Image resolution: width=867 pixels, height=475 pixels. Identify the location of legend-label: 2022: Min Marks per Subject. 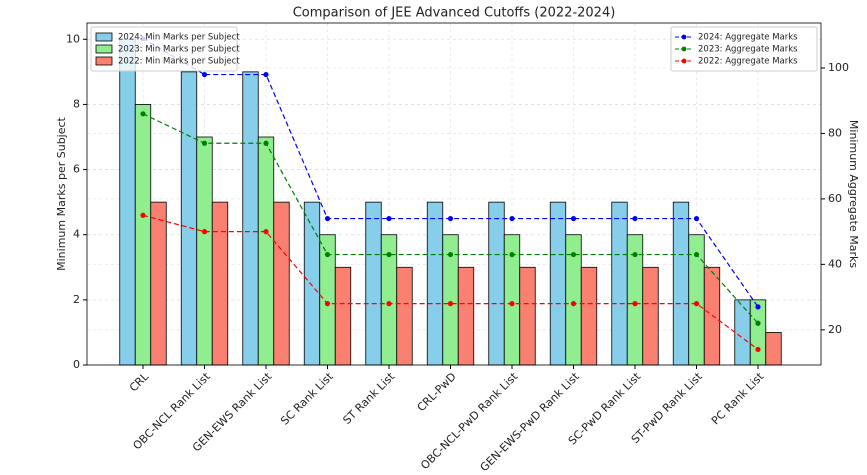
(179, 62).